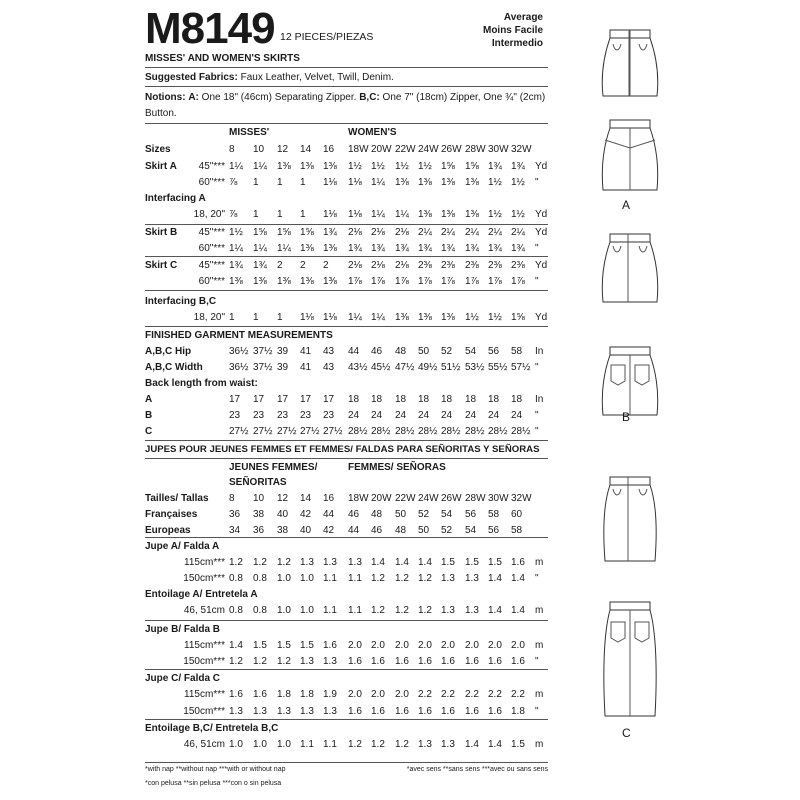 The width and height of the screenshot is (800, 800). What do you see at coordinates (397, 467) in the screenshot?
I see `femmes-senoras-header: FEMMES/ SEÑORAS` at bounding box center [397, 467].